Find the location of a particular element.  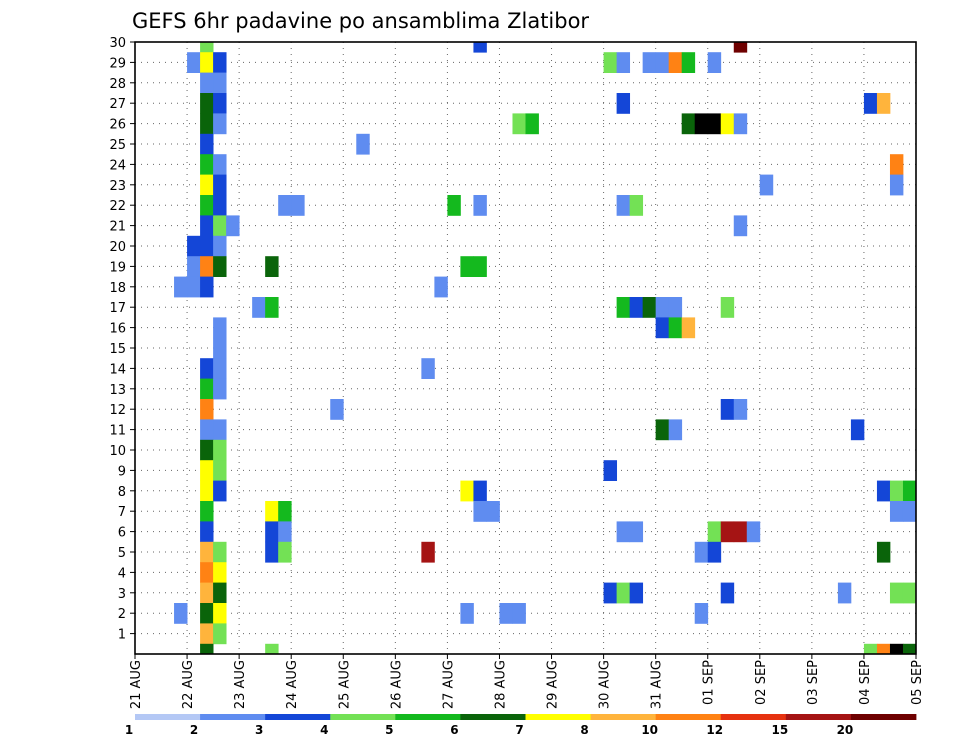

colorbar-label: 1 is located at coordinates (129, 730).